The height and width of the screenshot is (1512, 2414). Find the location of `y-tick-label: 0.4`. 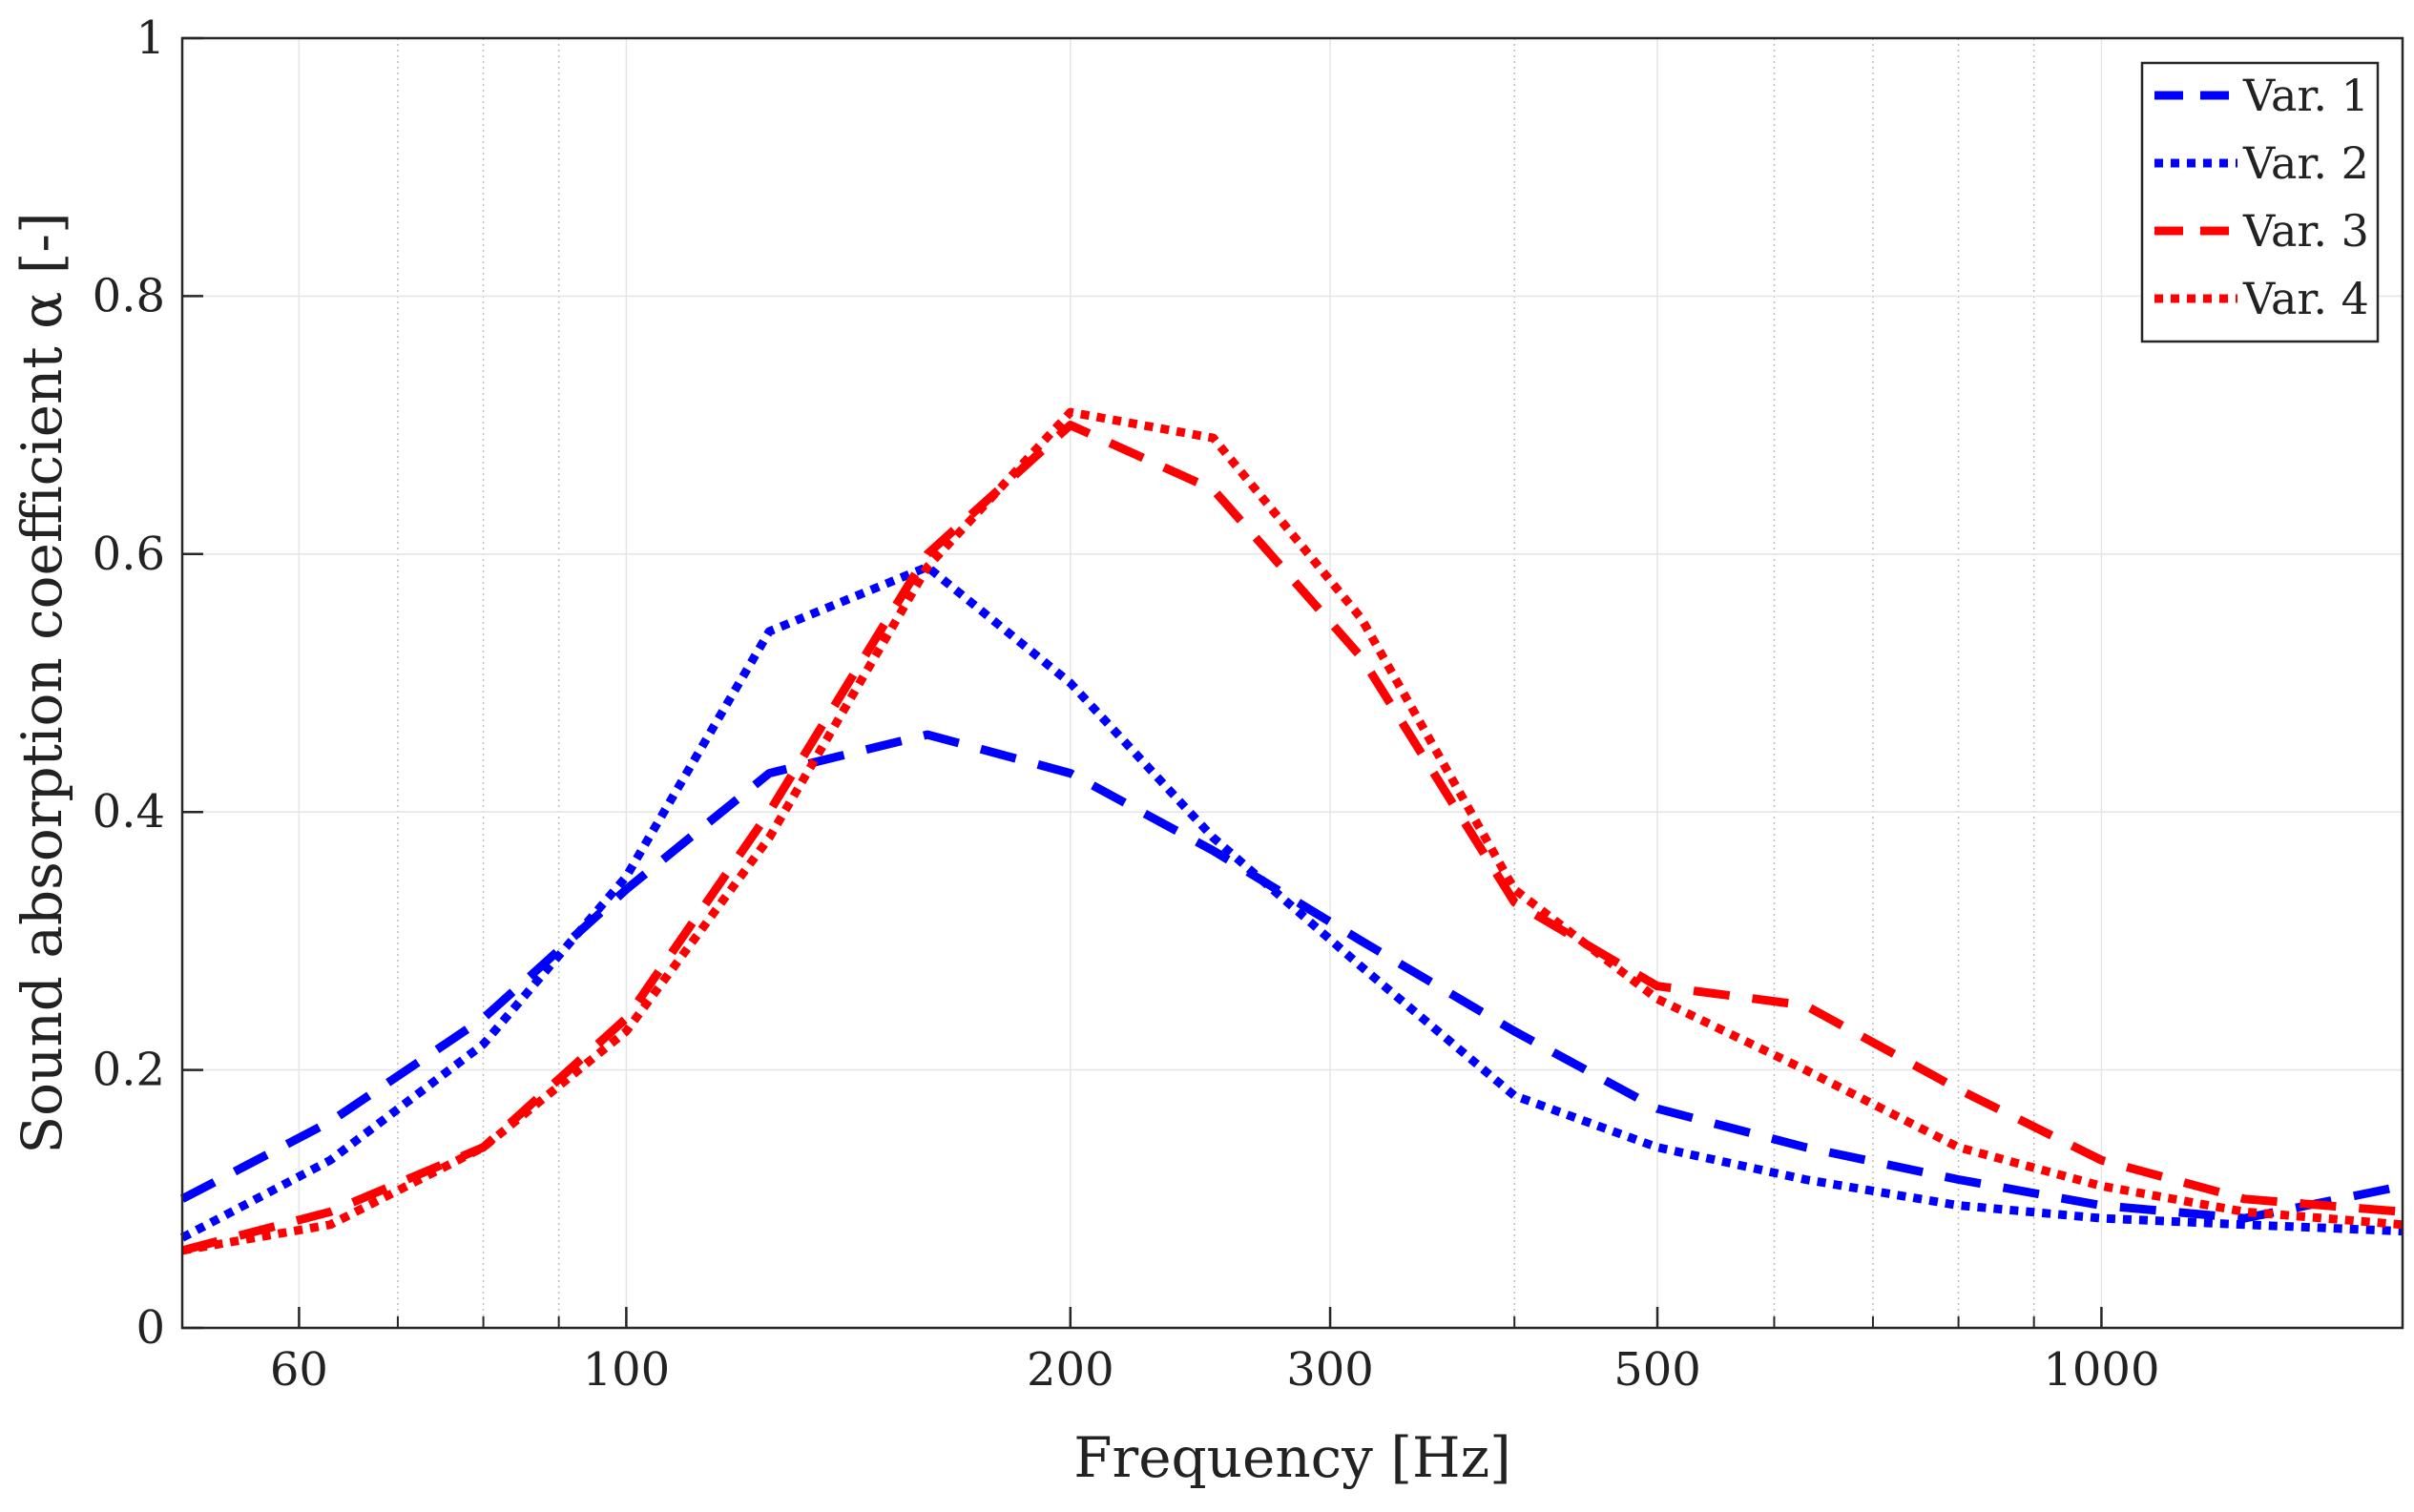

y-tick-label: 0.4 is located at coordinates (129, 812).